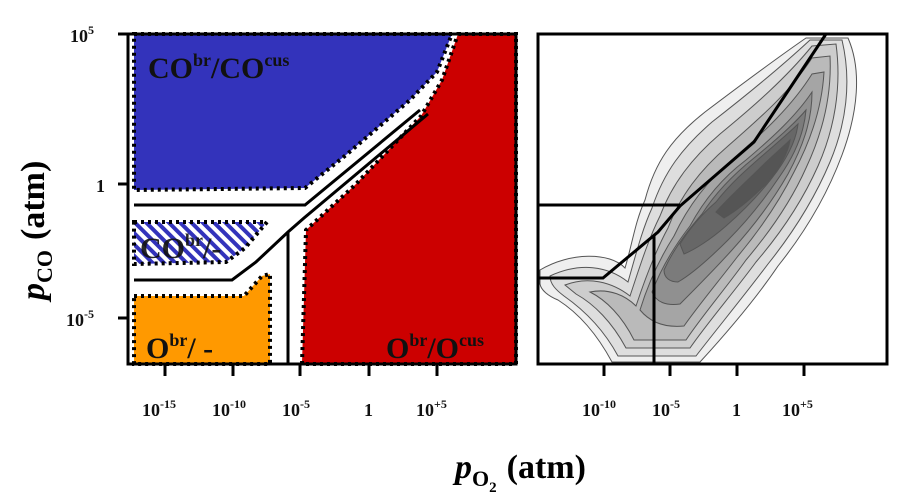 Image resolution: width=902 pixels, height=496 pixels. What do you see at coordinates (36, 232) in the screenshot?
I see `y-axis-title: pCO(atm)` at bounding box center [36, 232].